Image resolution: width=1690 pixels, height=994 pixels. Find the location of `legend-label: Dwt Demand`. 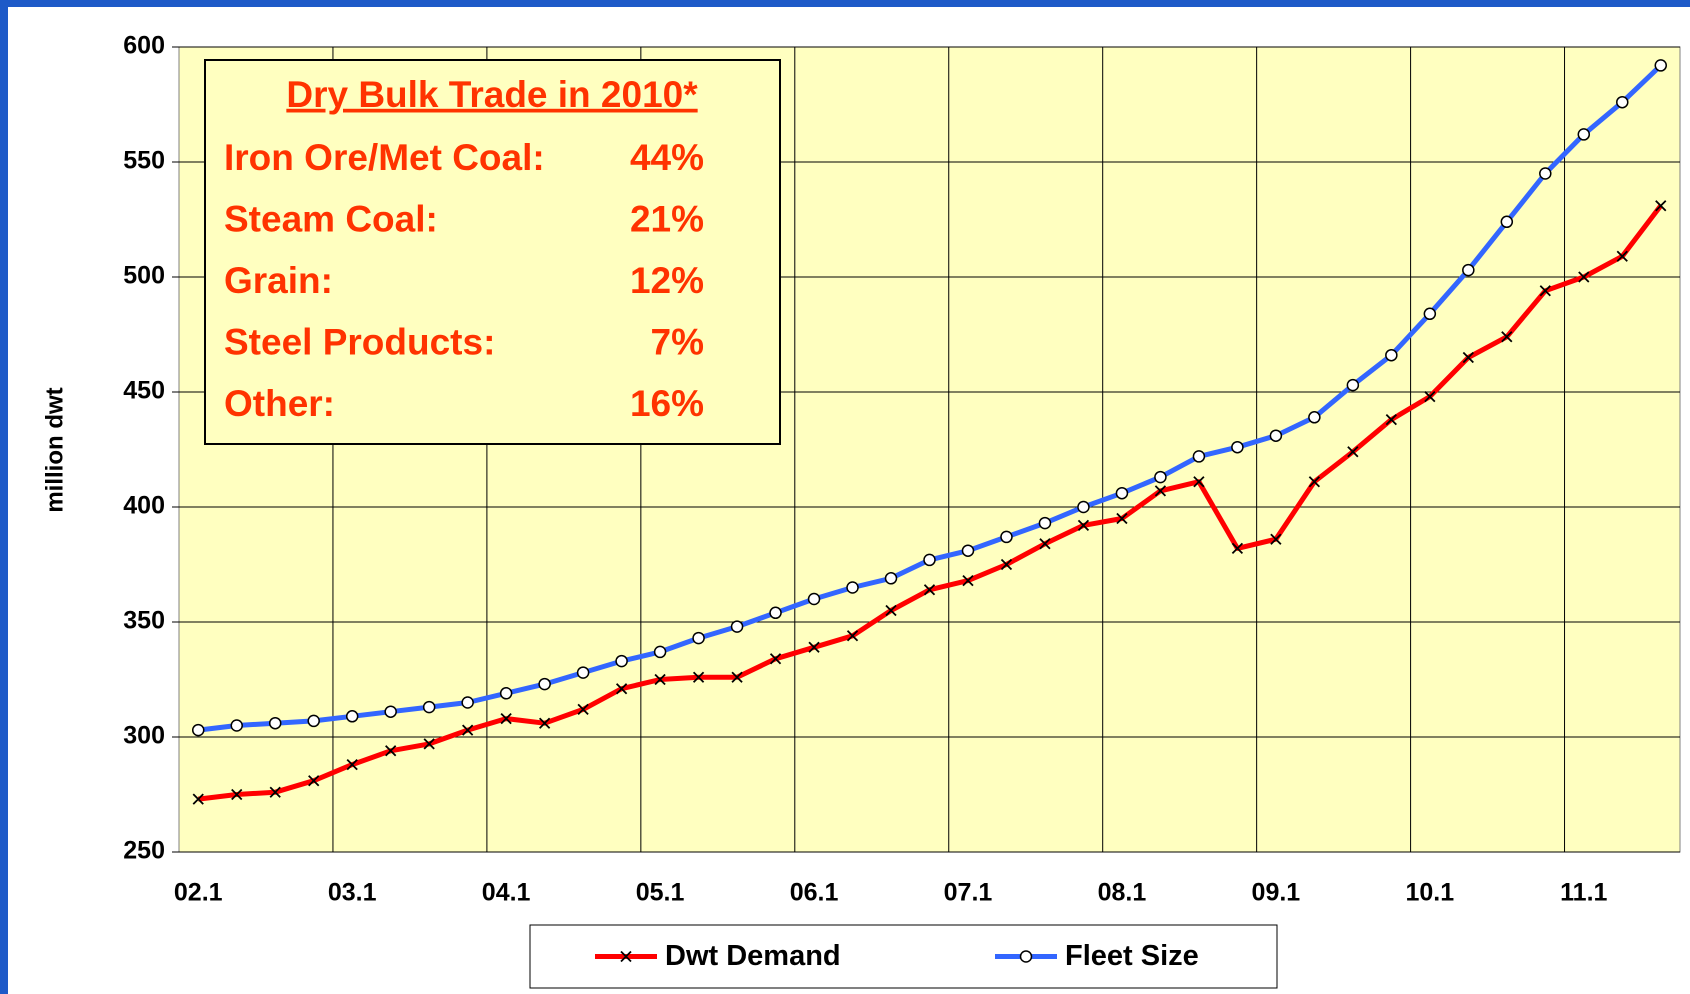

legend-label: Dwt Demand is located at coordinates (753, 956).